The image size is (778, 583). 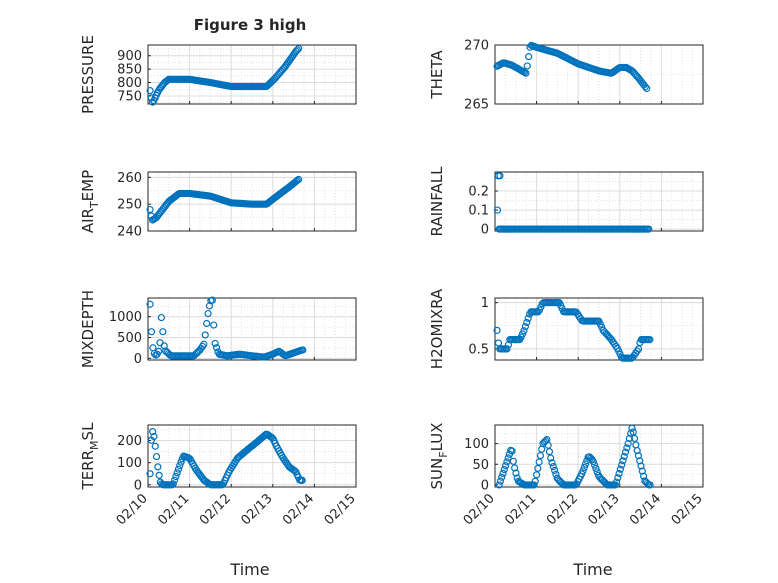 What do you see at coordinates (439, 456) in the screenshot?
I see `y-axis-label: SUNFLUX` at bounding box center [439, 456].